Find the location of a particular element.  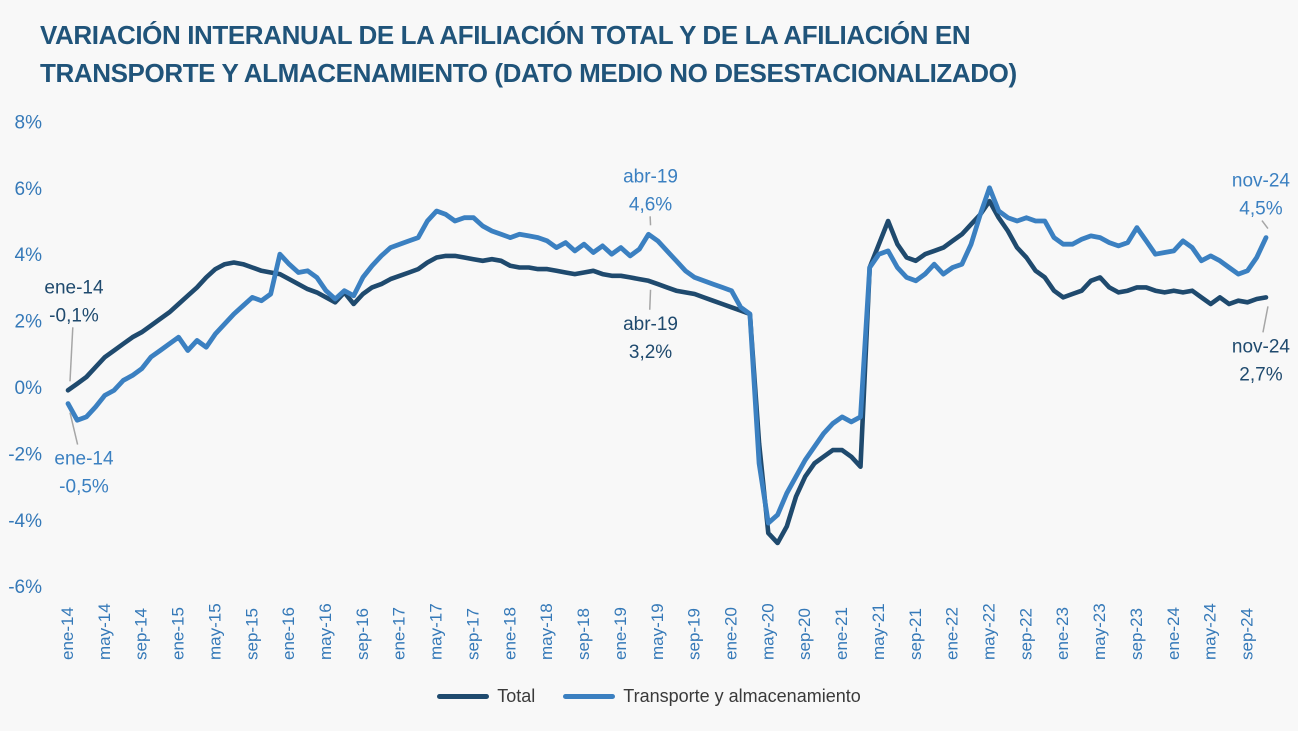

x-tick-label-may-19: may-19 is located at coordinates (657, 631).